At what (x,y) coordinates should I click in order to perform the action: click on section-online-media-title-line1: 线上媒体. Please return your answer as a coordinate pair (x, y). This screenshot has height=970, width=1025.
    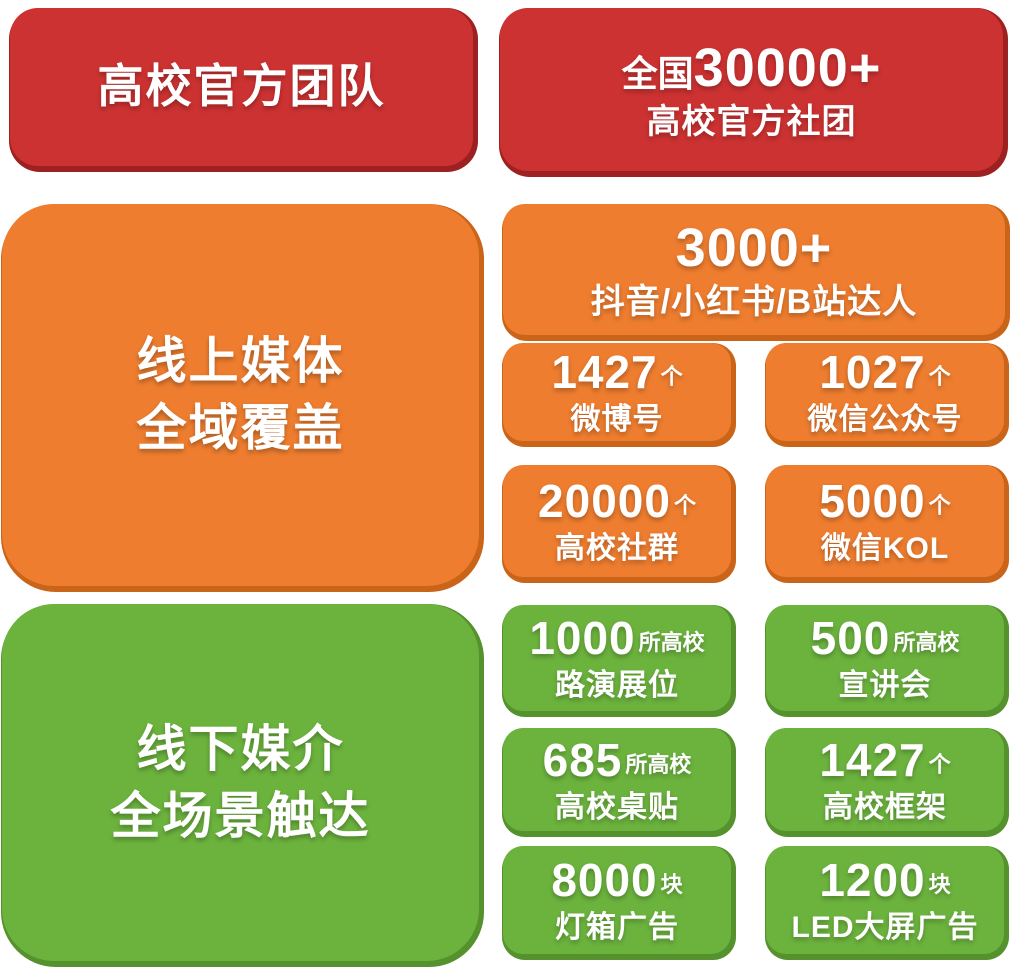
    Looking at the image, I should click on (240, 361).